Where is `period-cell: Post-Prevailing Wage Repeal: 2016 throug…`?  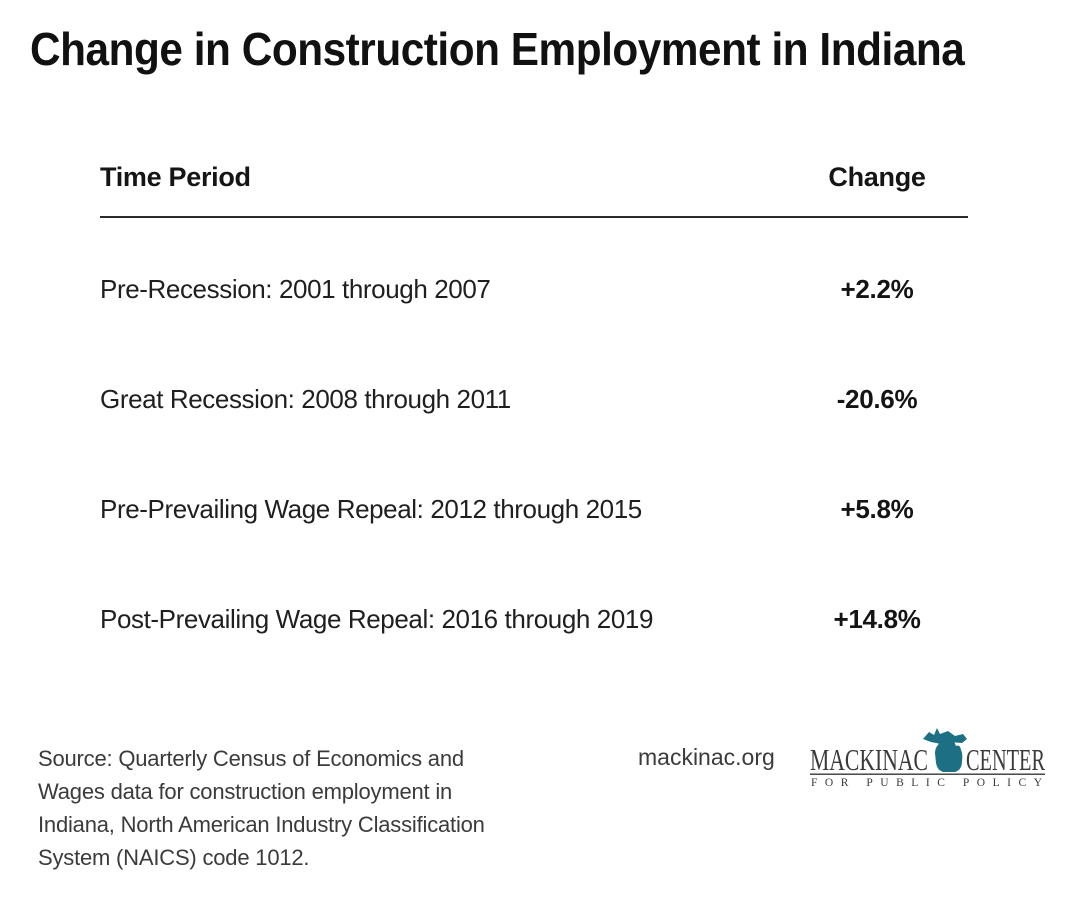
period-cell: Post-Prevailing Wage Repeal: 2016 throug… is located at coordinates (377, 619).